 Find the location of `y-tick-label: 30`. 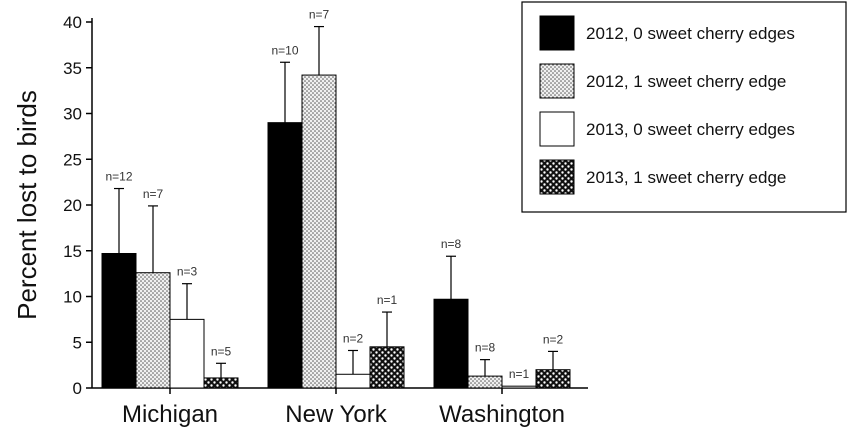

y-tick-label: 30 is located at coordinates (72, 114).